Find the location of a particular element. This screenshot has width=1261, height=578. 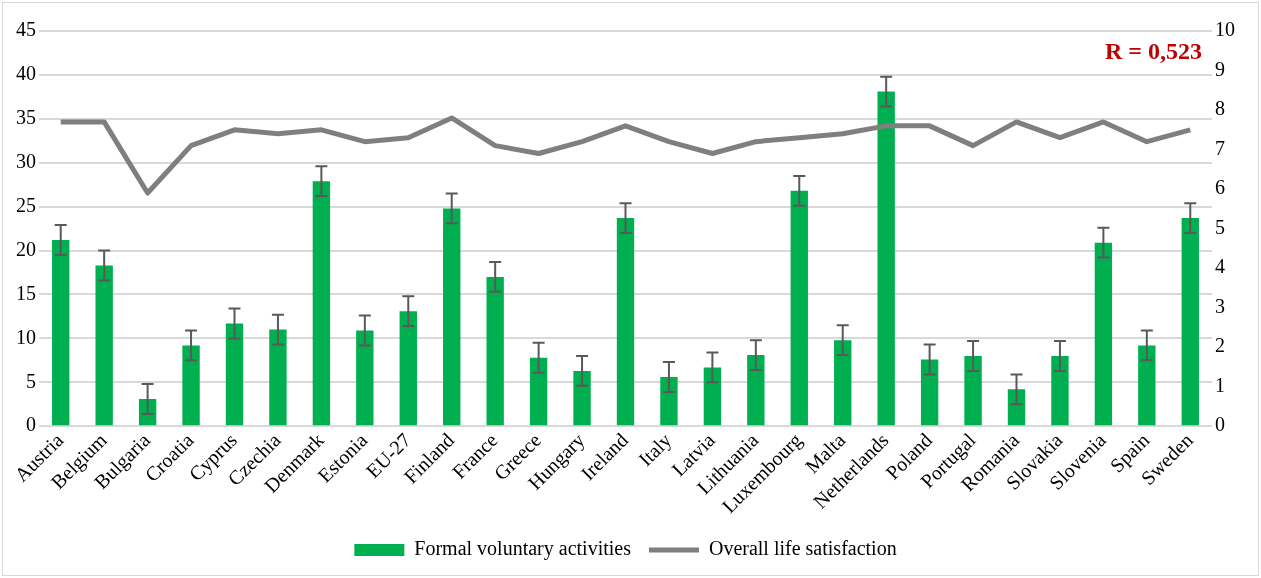

y2-tick-label: 5 is located at coordinates (1220, 226).